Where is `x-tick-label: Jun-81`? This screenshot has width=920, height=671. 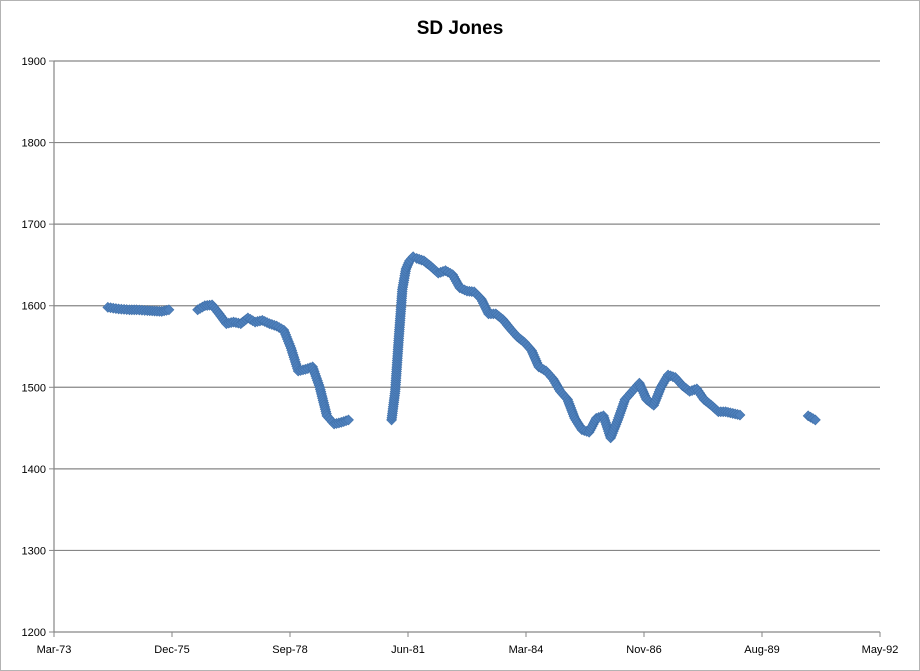
x-tick-label: Jun-81 is located at coordinates (408, 650).